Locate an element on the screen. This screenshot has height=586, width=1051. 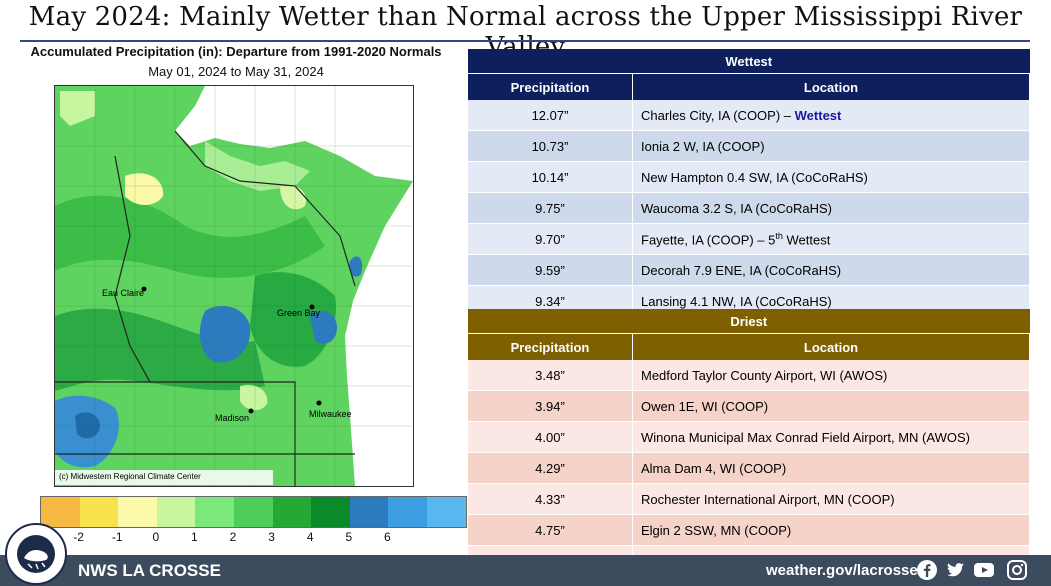
table-row: 4.75” Elgin 2 SSW, MN (COOP) is located at coordinates (749, 530).